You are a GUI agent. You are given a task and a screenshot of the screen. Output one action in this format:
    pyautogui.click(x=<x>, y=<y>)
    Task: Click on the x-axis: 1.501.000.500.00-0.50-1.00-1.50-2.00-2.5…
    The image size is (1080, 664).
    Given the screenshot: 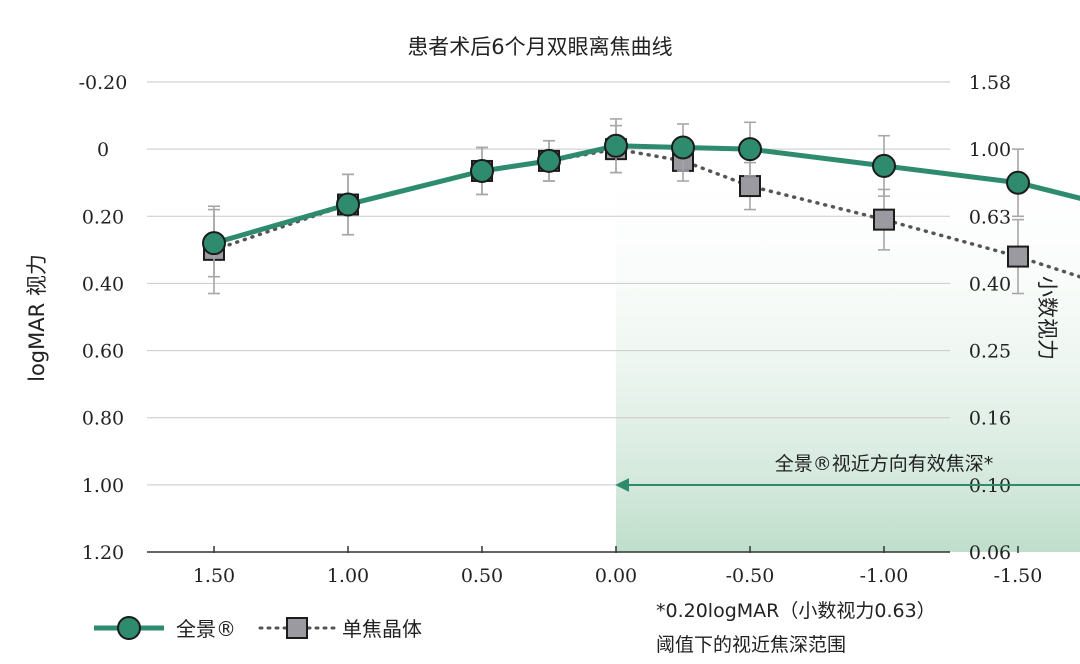 What is the action you would take?
    pyautogui.click(x=595, y=566)
    